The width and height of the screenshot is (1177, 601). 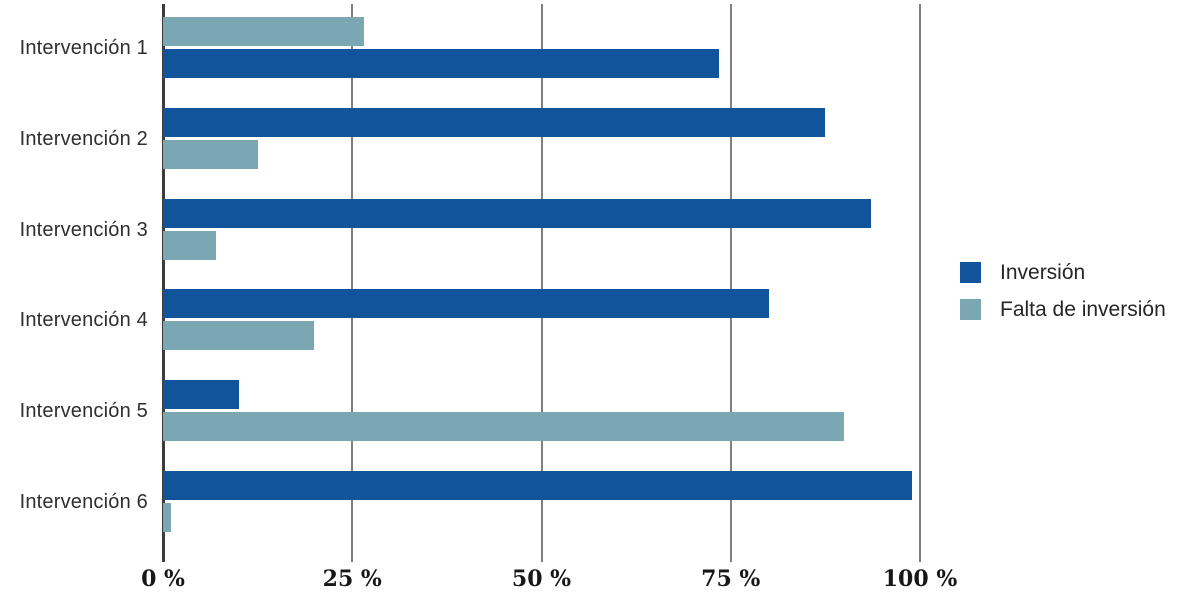 I want to click on x-tick-label-100: 100 %, so click(x=920, y=579).